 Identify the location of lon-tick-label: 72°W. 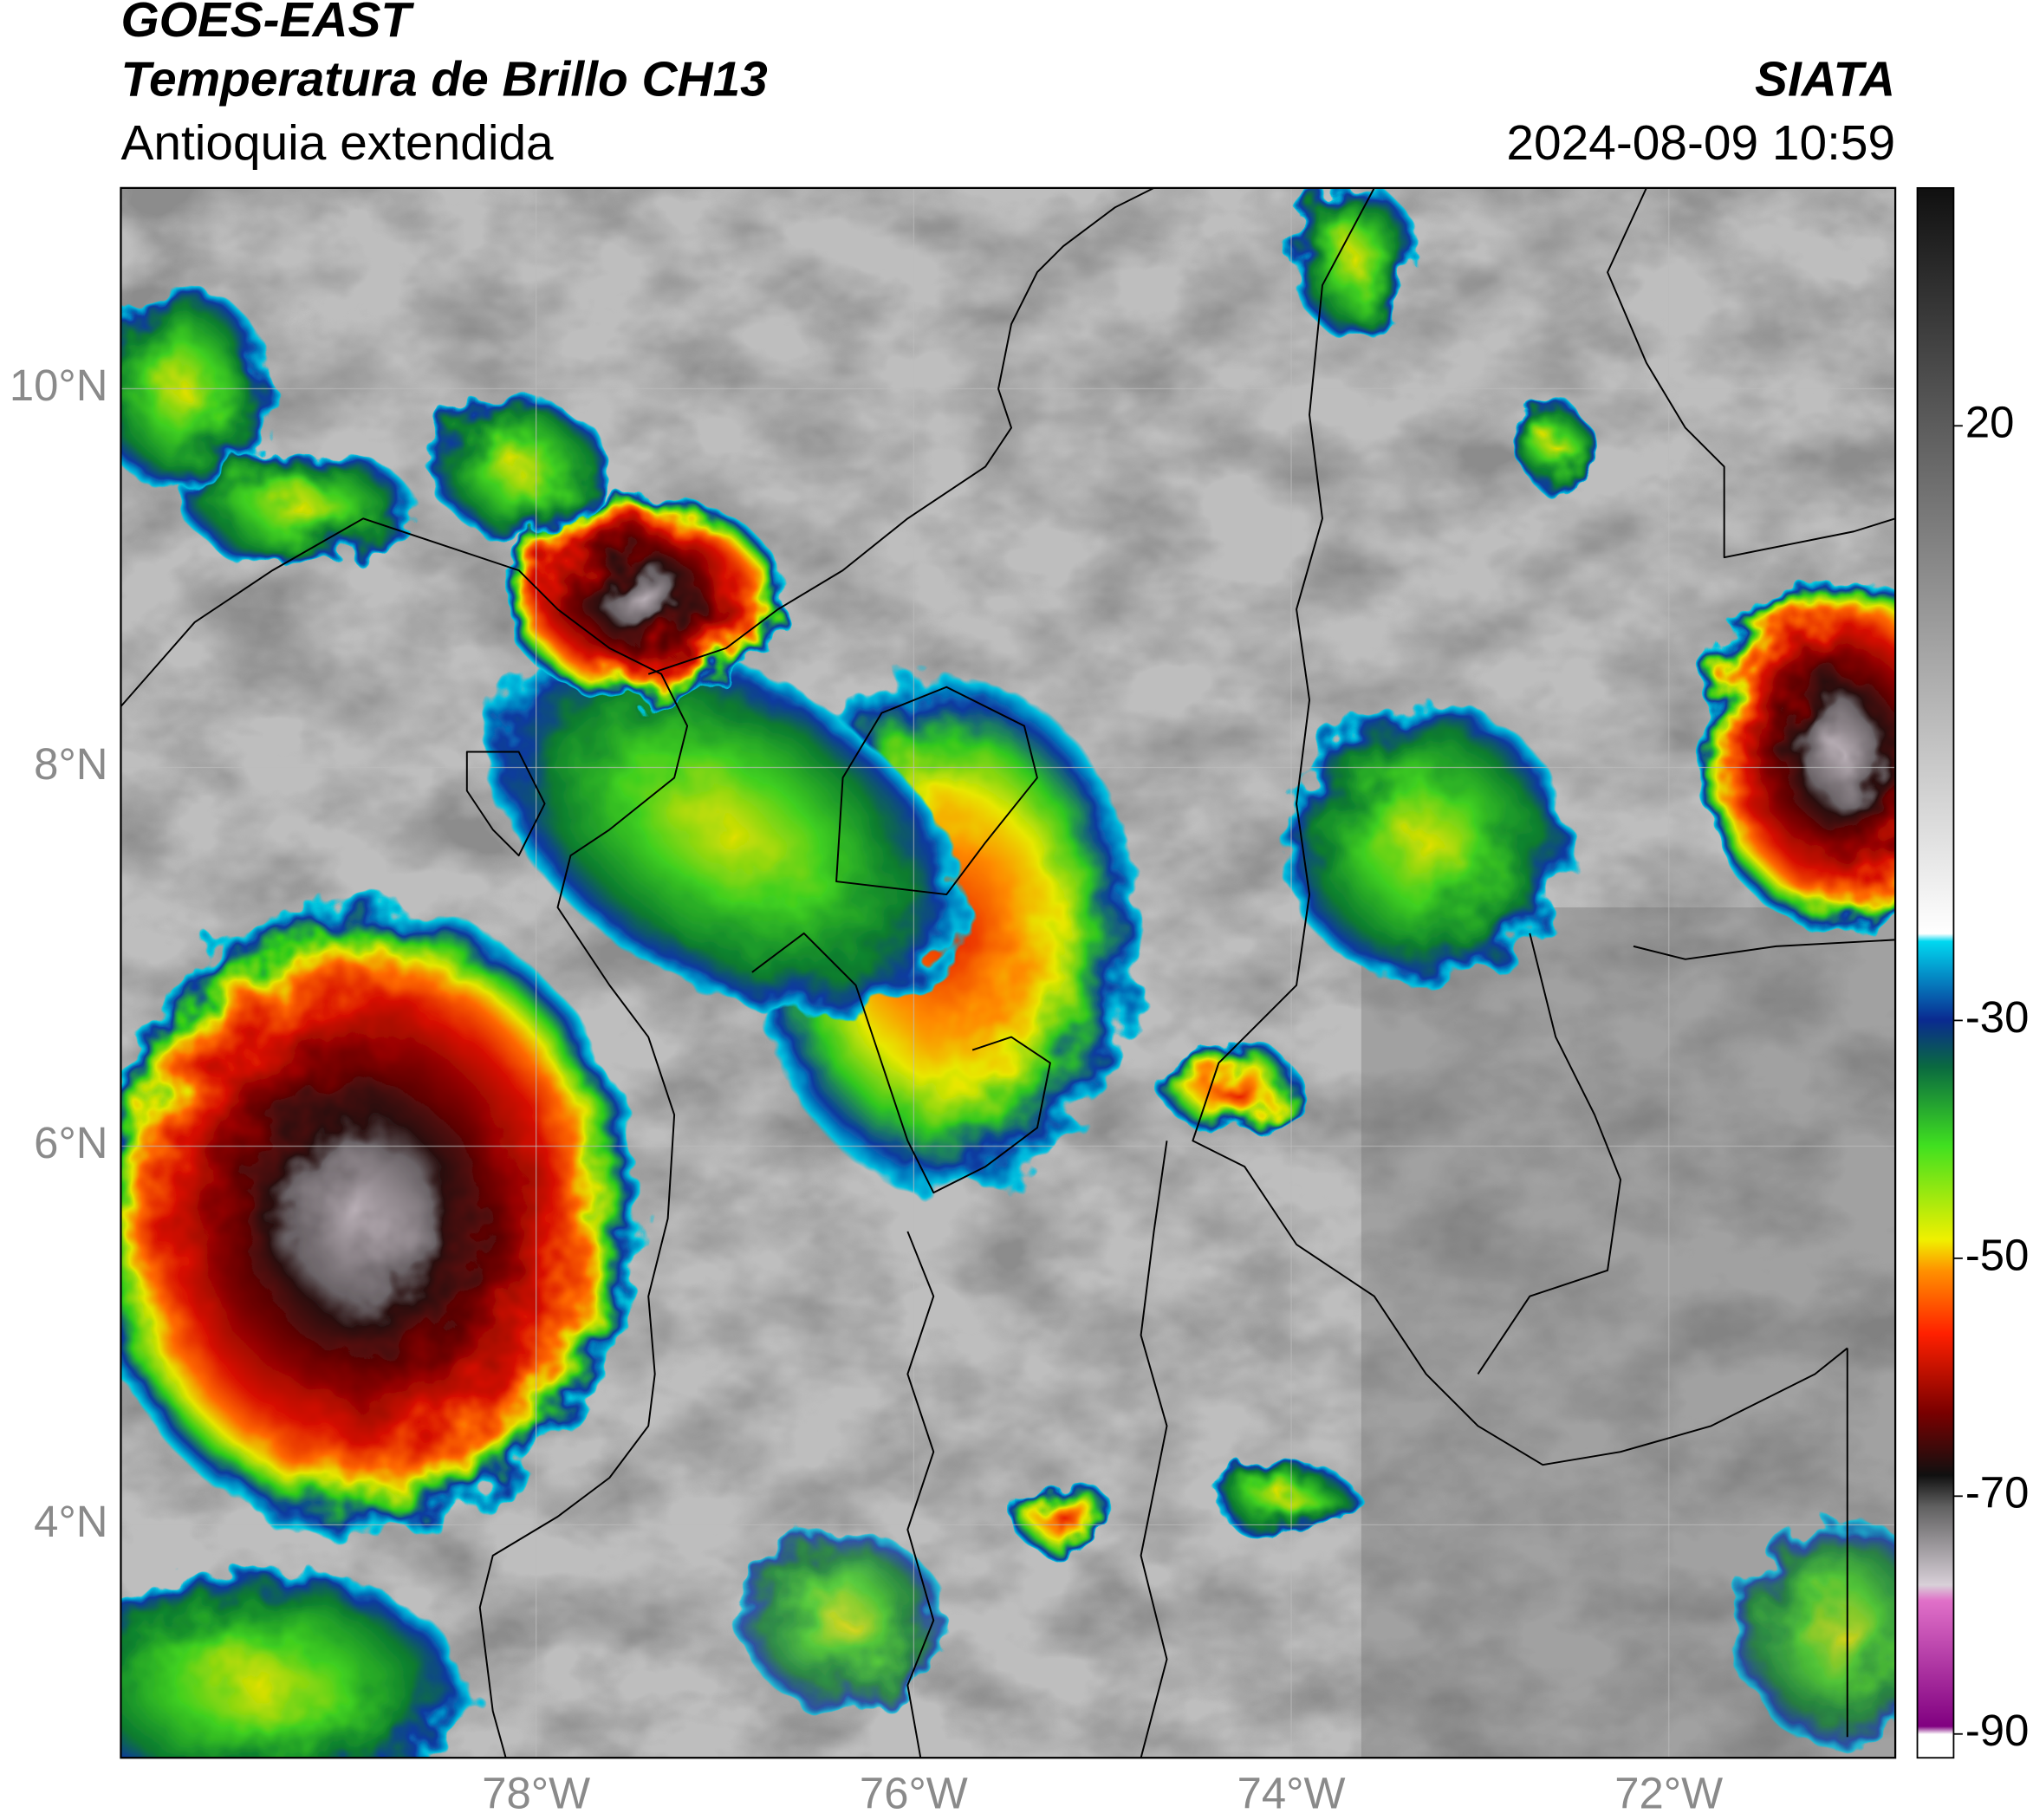
(1668, 1793).